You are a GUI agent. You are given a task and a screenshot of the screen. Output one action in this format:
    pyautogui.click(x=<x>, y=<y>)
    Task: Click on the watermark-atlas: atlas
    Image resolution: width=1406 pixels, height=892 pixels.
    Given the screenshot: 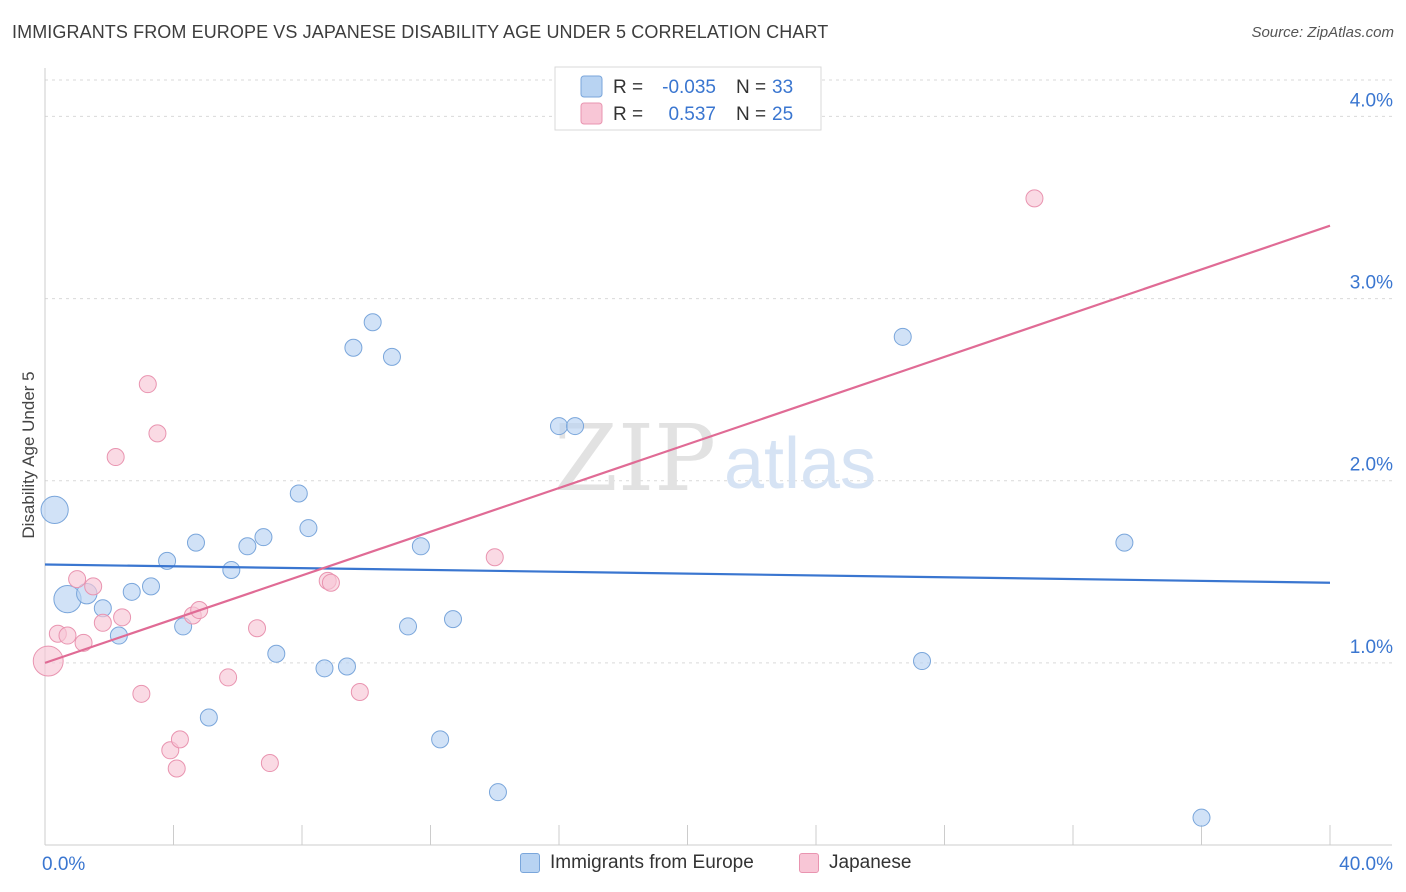 What is the action you would take?
    pyautogui.click(x=800, y=464)
    